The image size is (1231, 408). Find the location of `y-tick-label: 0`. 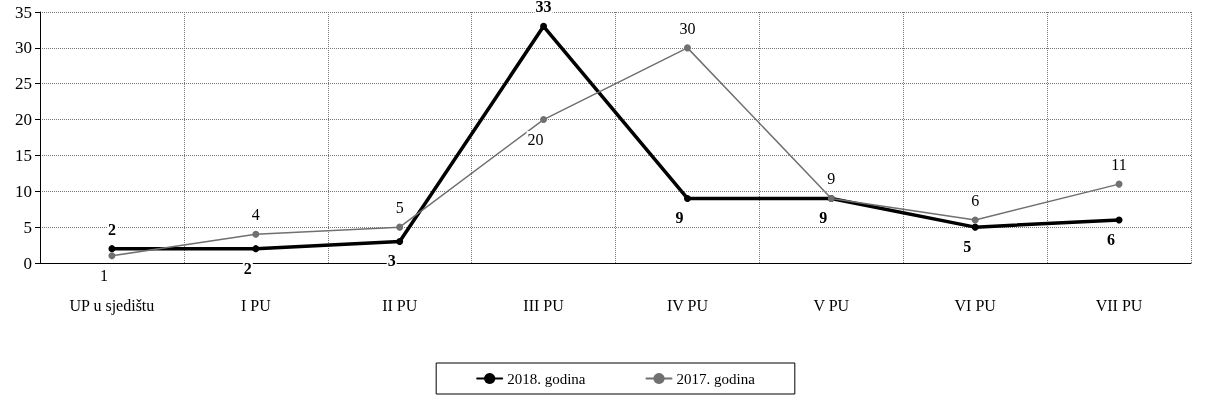

y-tick-label: 0 is located at coordinates (27, 263).